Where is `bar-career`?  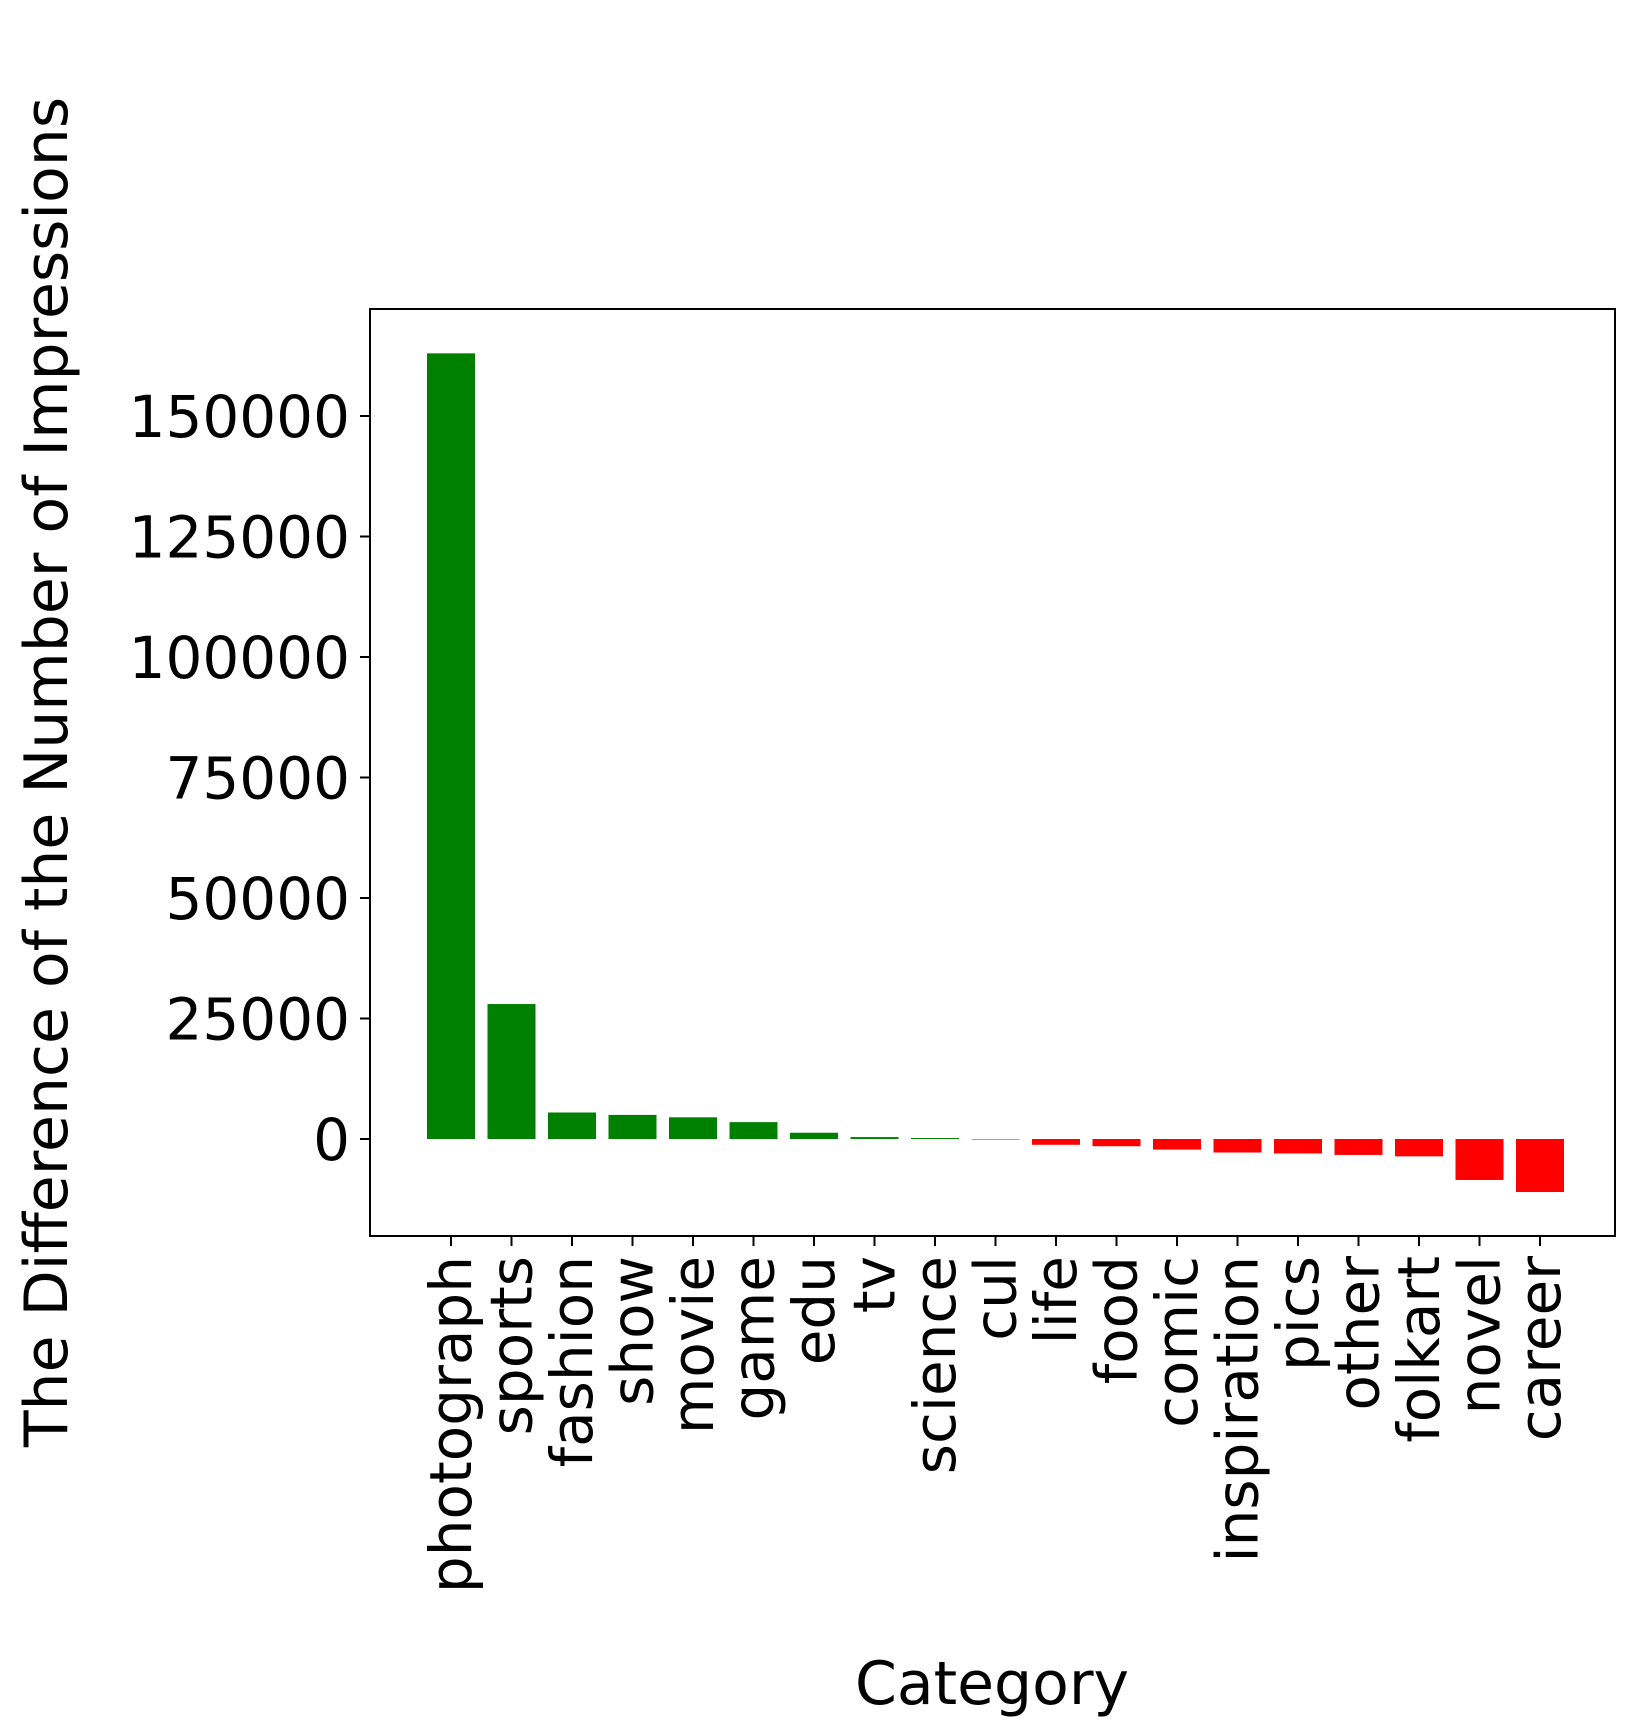 bar-career is located at coordinates (1540, 1166).